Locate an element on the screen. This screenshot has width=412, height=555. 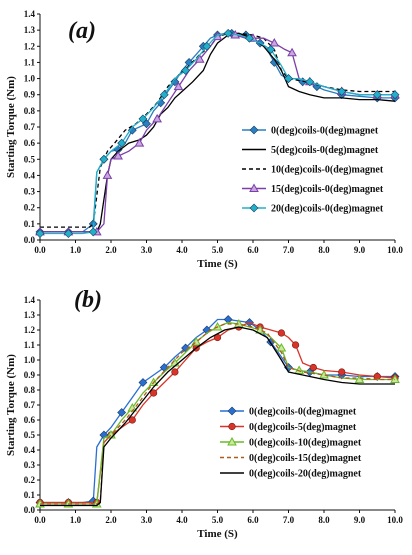
legend-entry-label: 0(deg)coils-15(deg)magnet is located at coordinates (305, 458).